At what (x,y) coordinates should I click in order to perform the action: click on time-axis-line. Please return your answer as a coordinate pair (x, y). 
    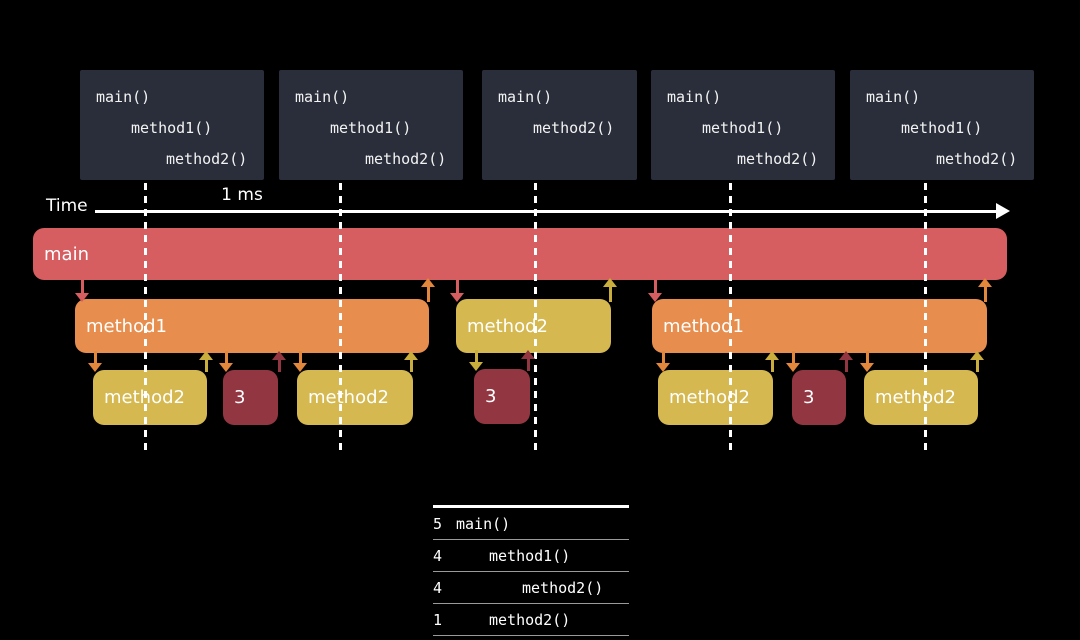
    Looking at the image, I should click on (546, 211).